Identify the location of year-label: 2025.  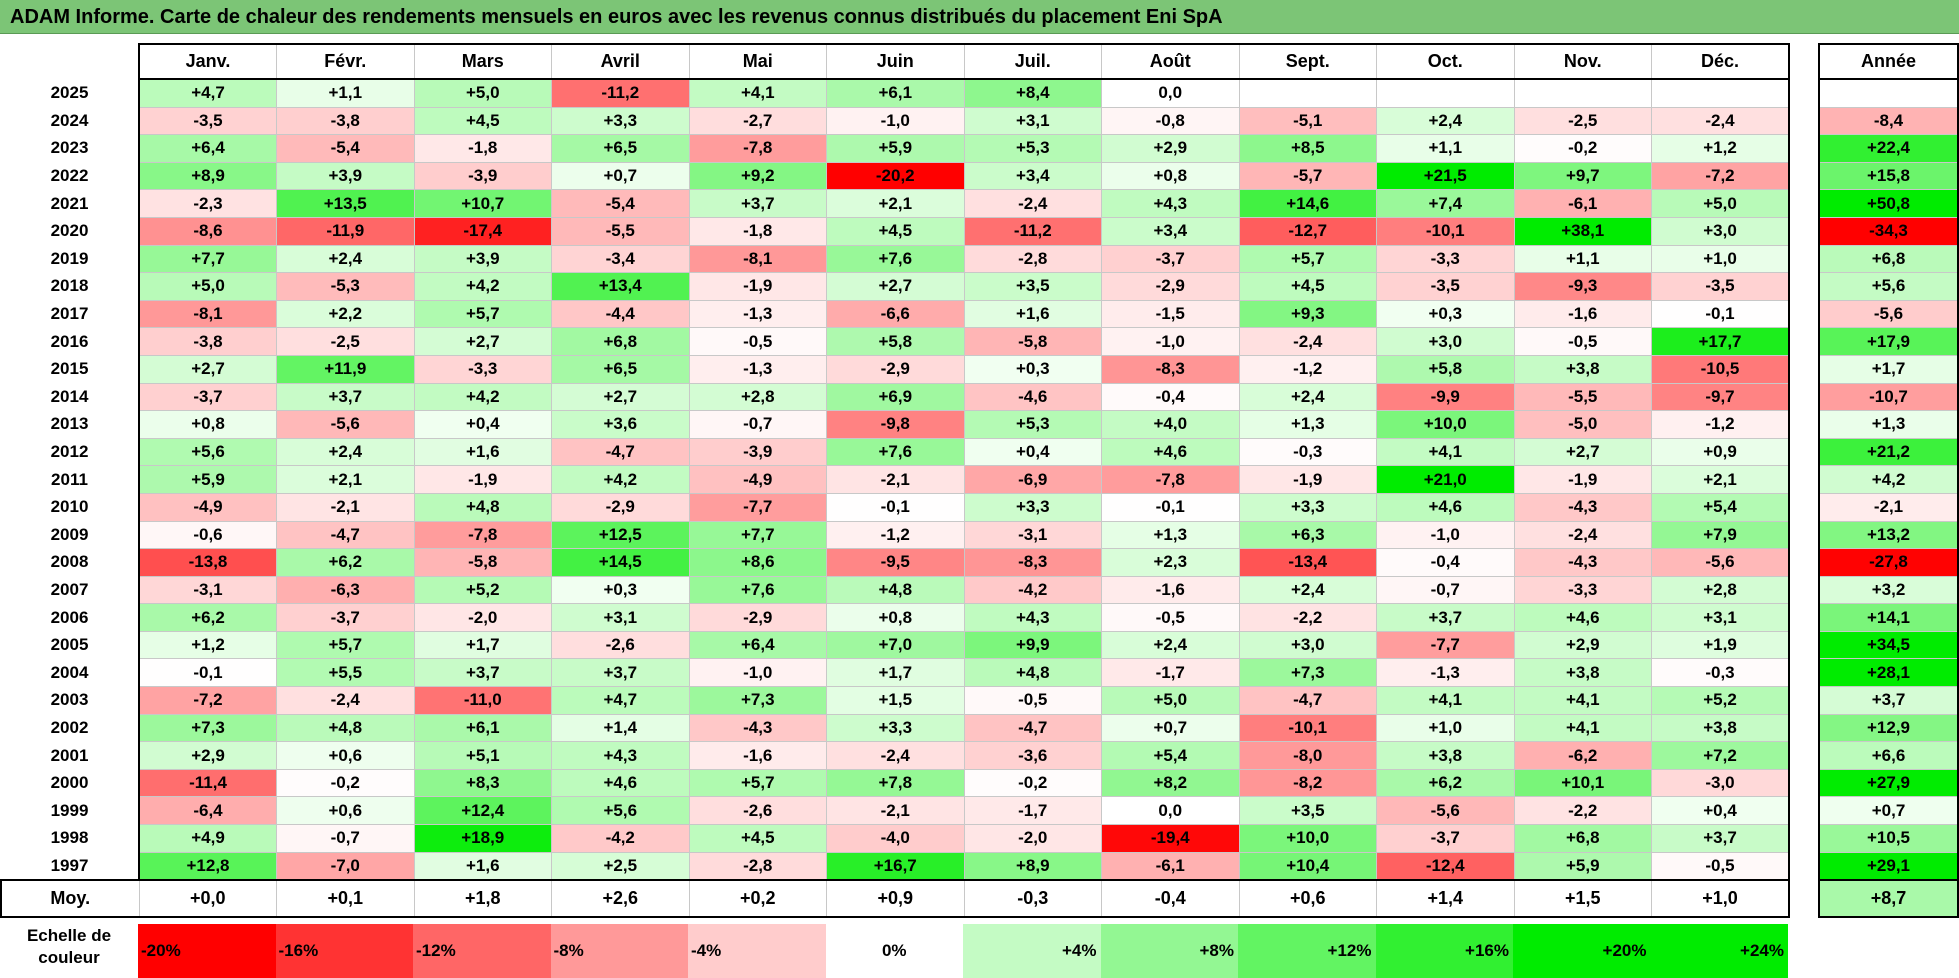
(69, 93).